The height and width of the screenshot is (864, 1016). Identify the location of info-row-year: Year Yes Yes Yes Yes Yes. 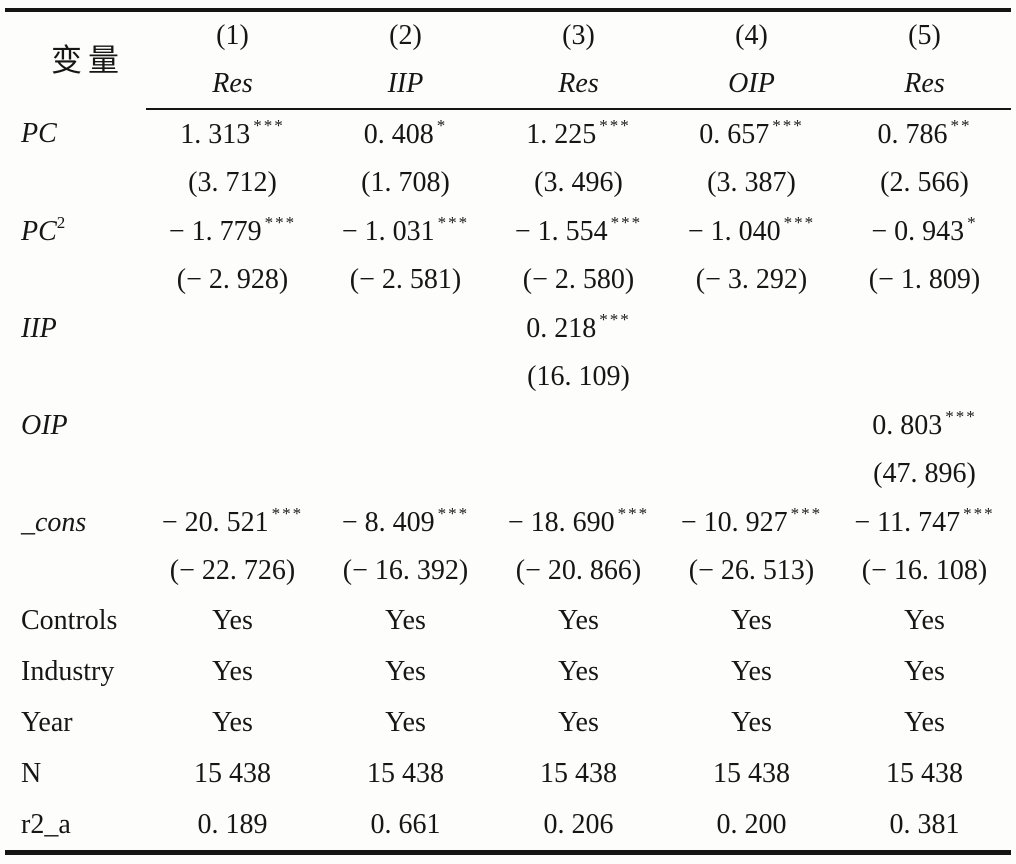
(508, 722).